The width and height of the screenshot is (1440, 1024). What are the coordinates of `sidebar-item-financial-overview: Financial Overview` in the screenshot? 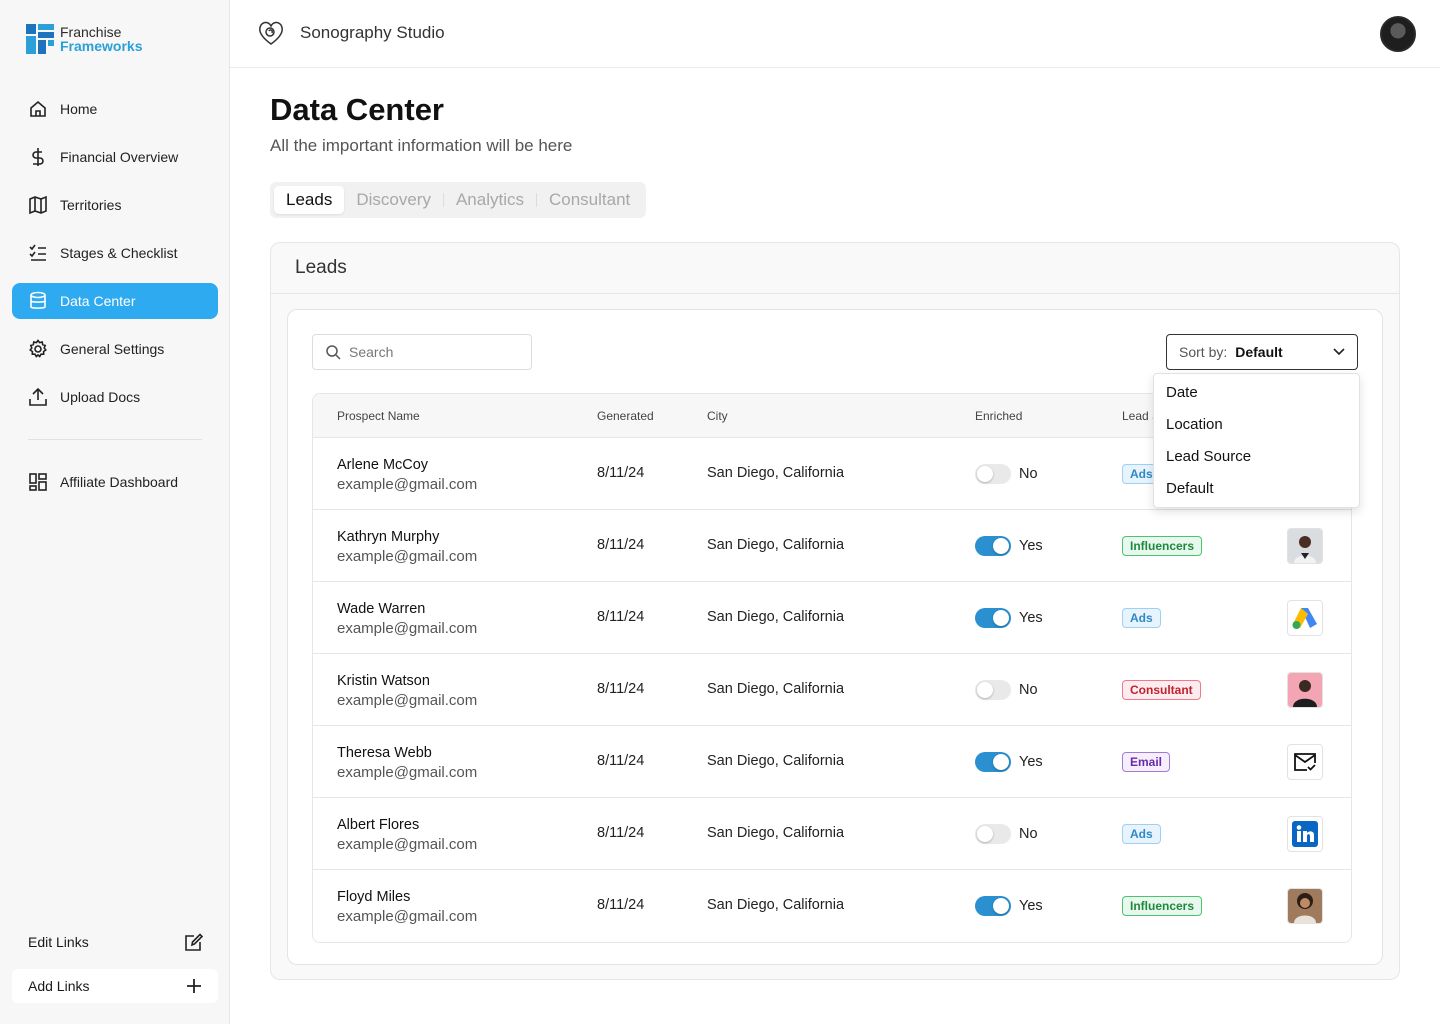 It's located at (115, 157).